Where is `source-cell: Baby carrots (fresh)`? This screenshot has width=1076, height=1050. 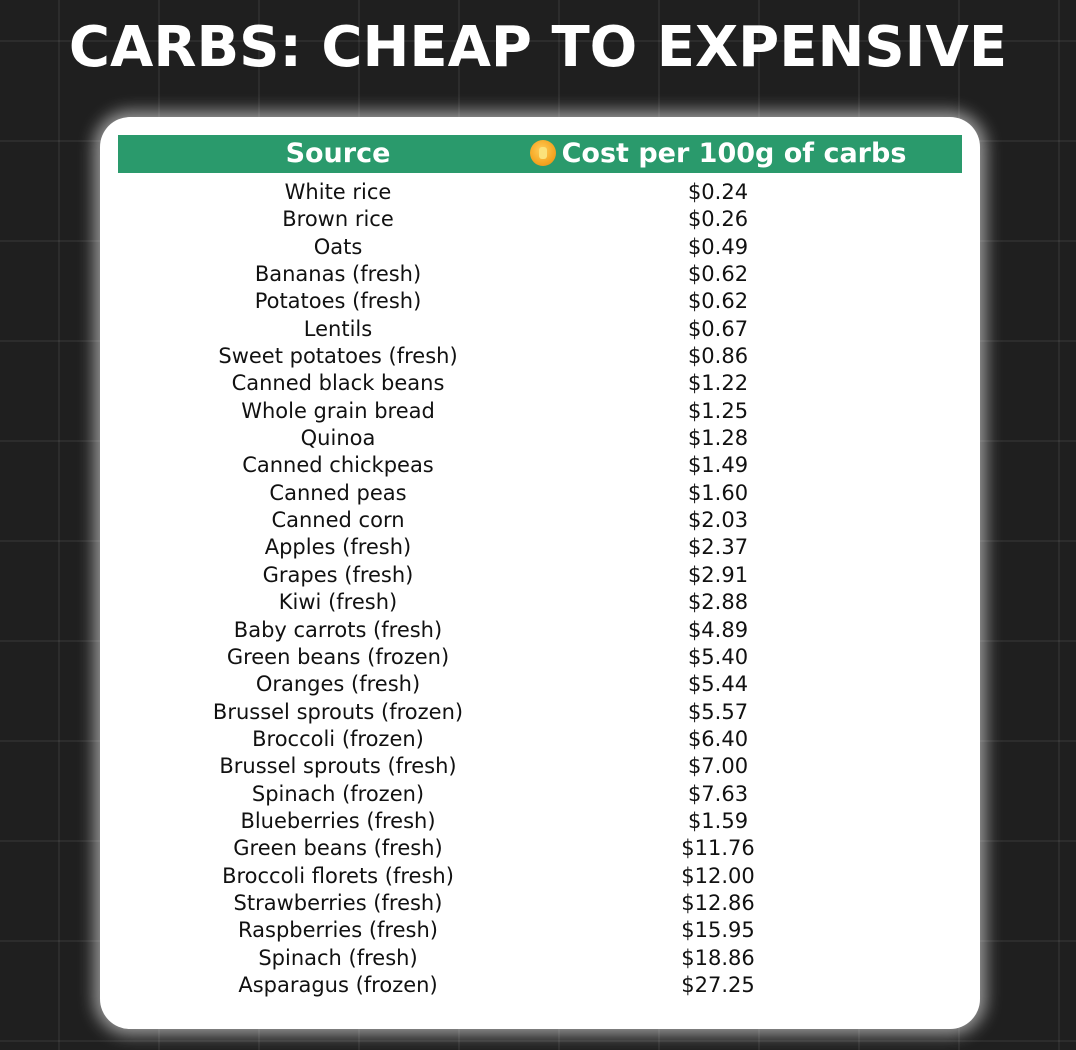
source-cell: Baby carrots (fresh) is located at coordinates (338, 629).